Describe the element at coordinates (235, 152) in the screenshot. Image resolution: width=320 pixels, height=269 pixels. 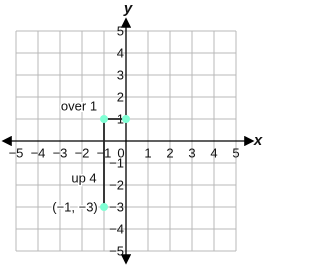
I see `x-tick-label: 5` at that location.